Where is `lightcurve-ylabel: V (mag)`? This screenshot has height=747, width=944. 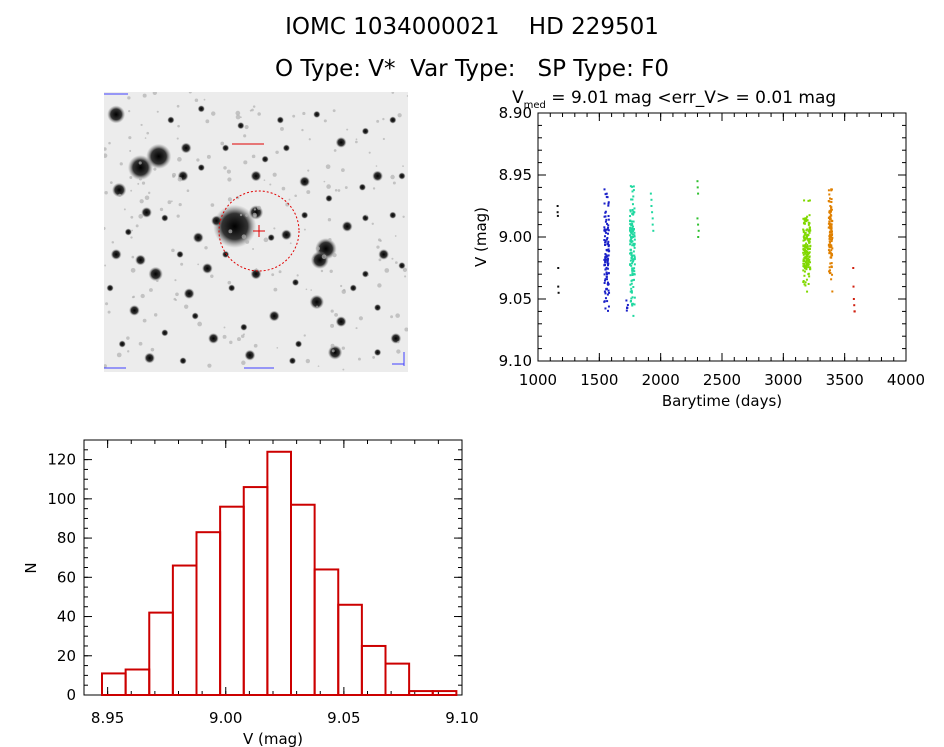
lightcurve-ylabel: V (mag) is located at coordinates (481, 237).